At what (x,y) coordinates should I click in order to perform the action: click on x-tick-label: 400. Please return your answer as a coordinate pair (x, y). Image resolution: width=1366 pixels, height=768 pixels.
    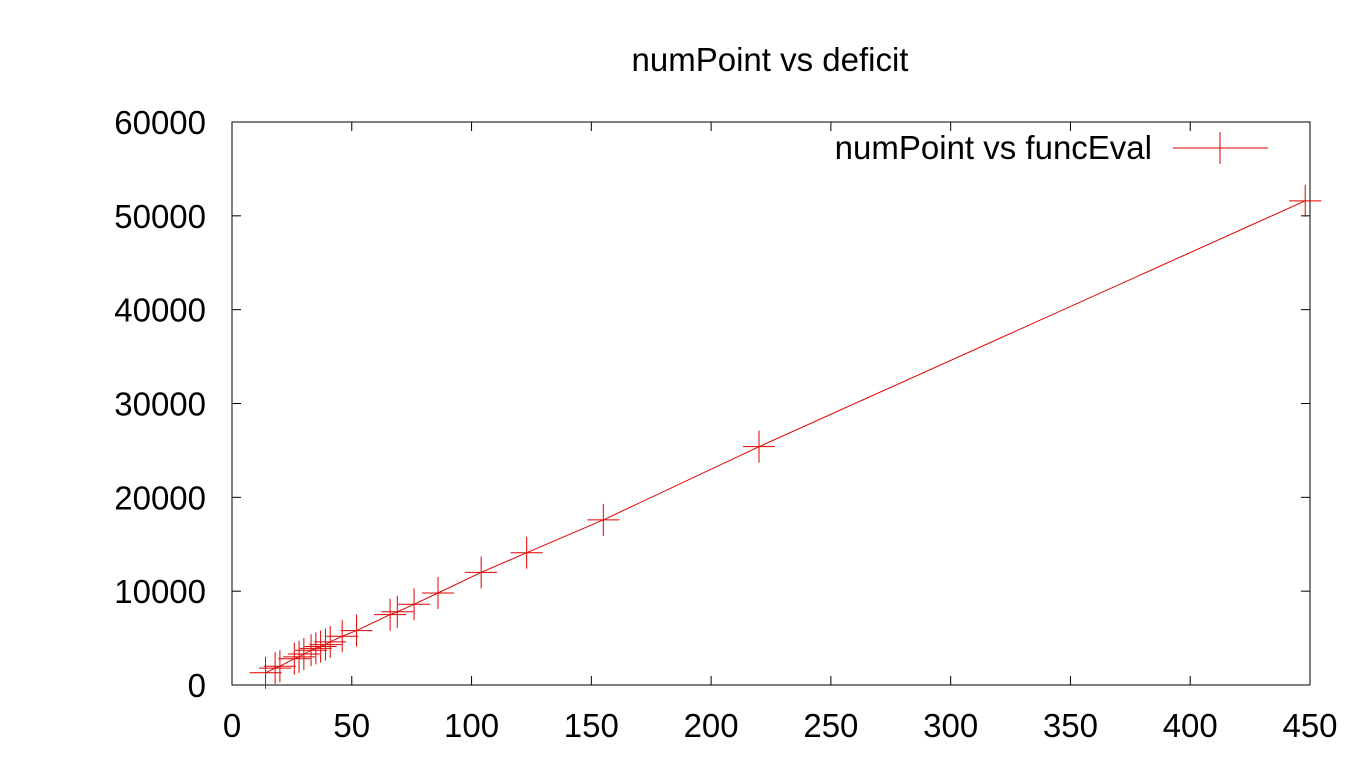
    Looking at the image, I should click on (1190, 725).